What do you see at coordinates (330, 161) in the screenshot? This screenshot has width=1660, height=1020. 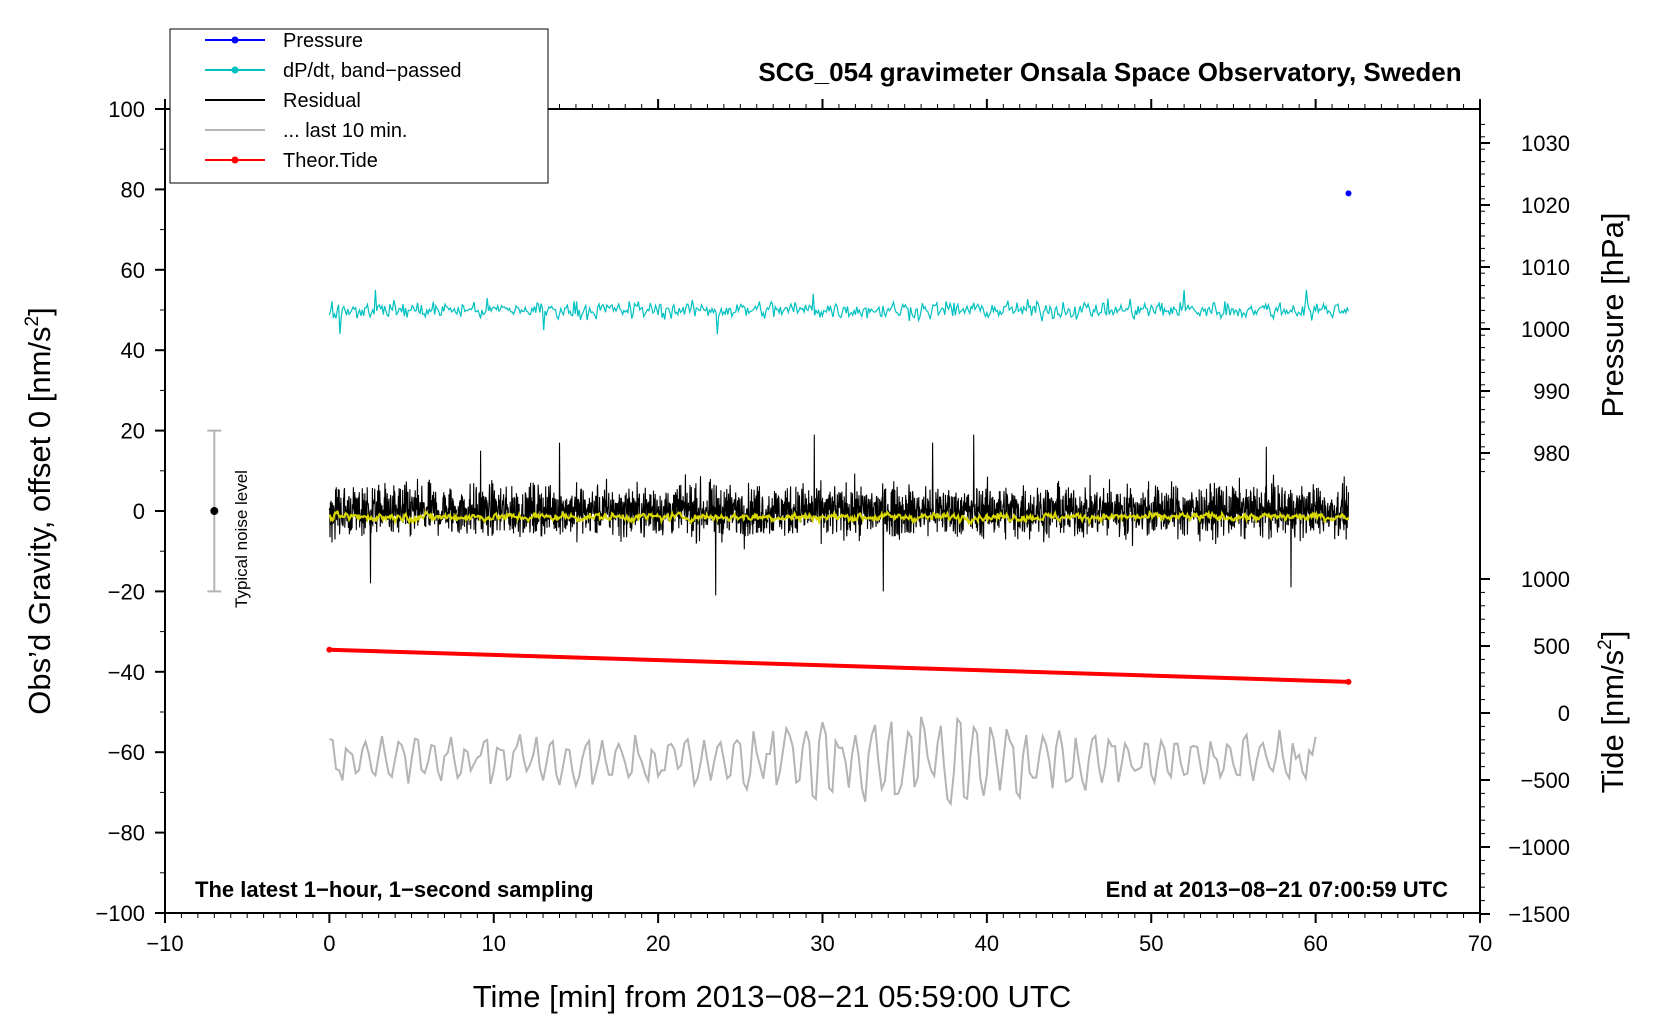 I see `legend-label: Theor.Tide` at bounding box center [330, 161].